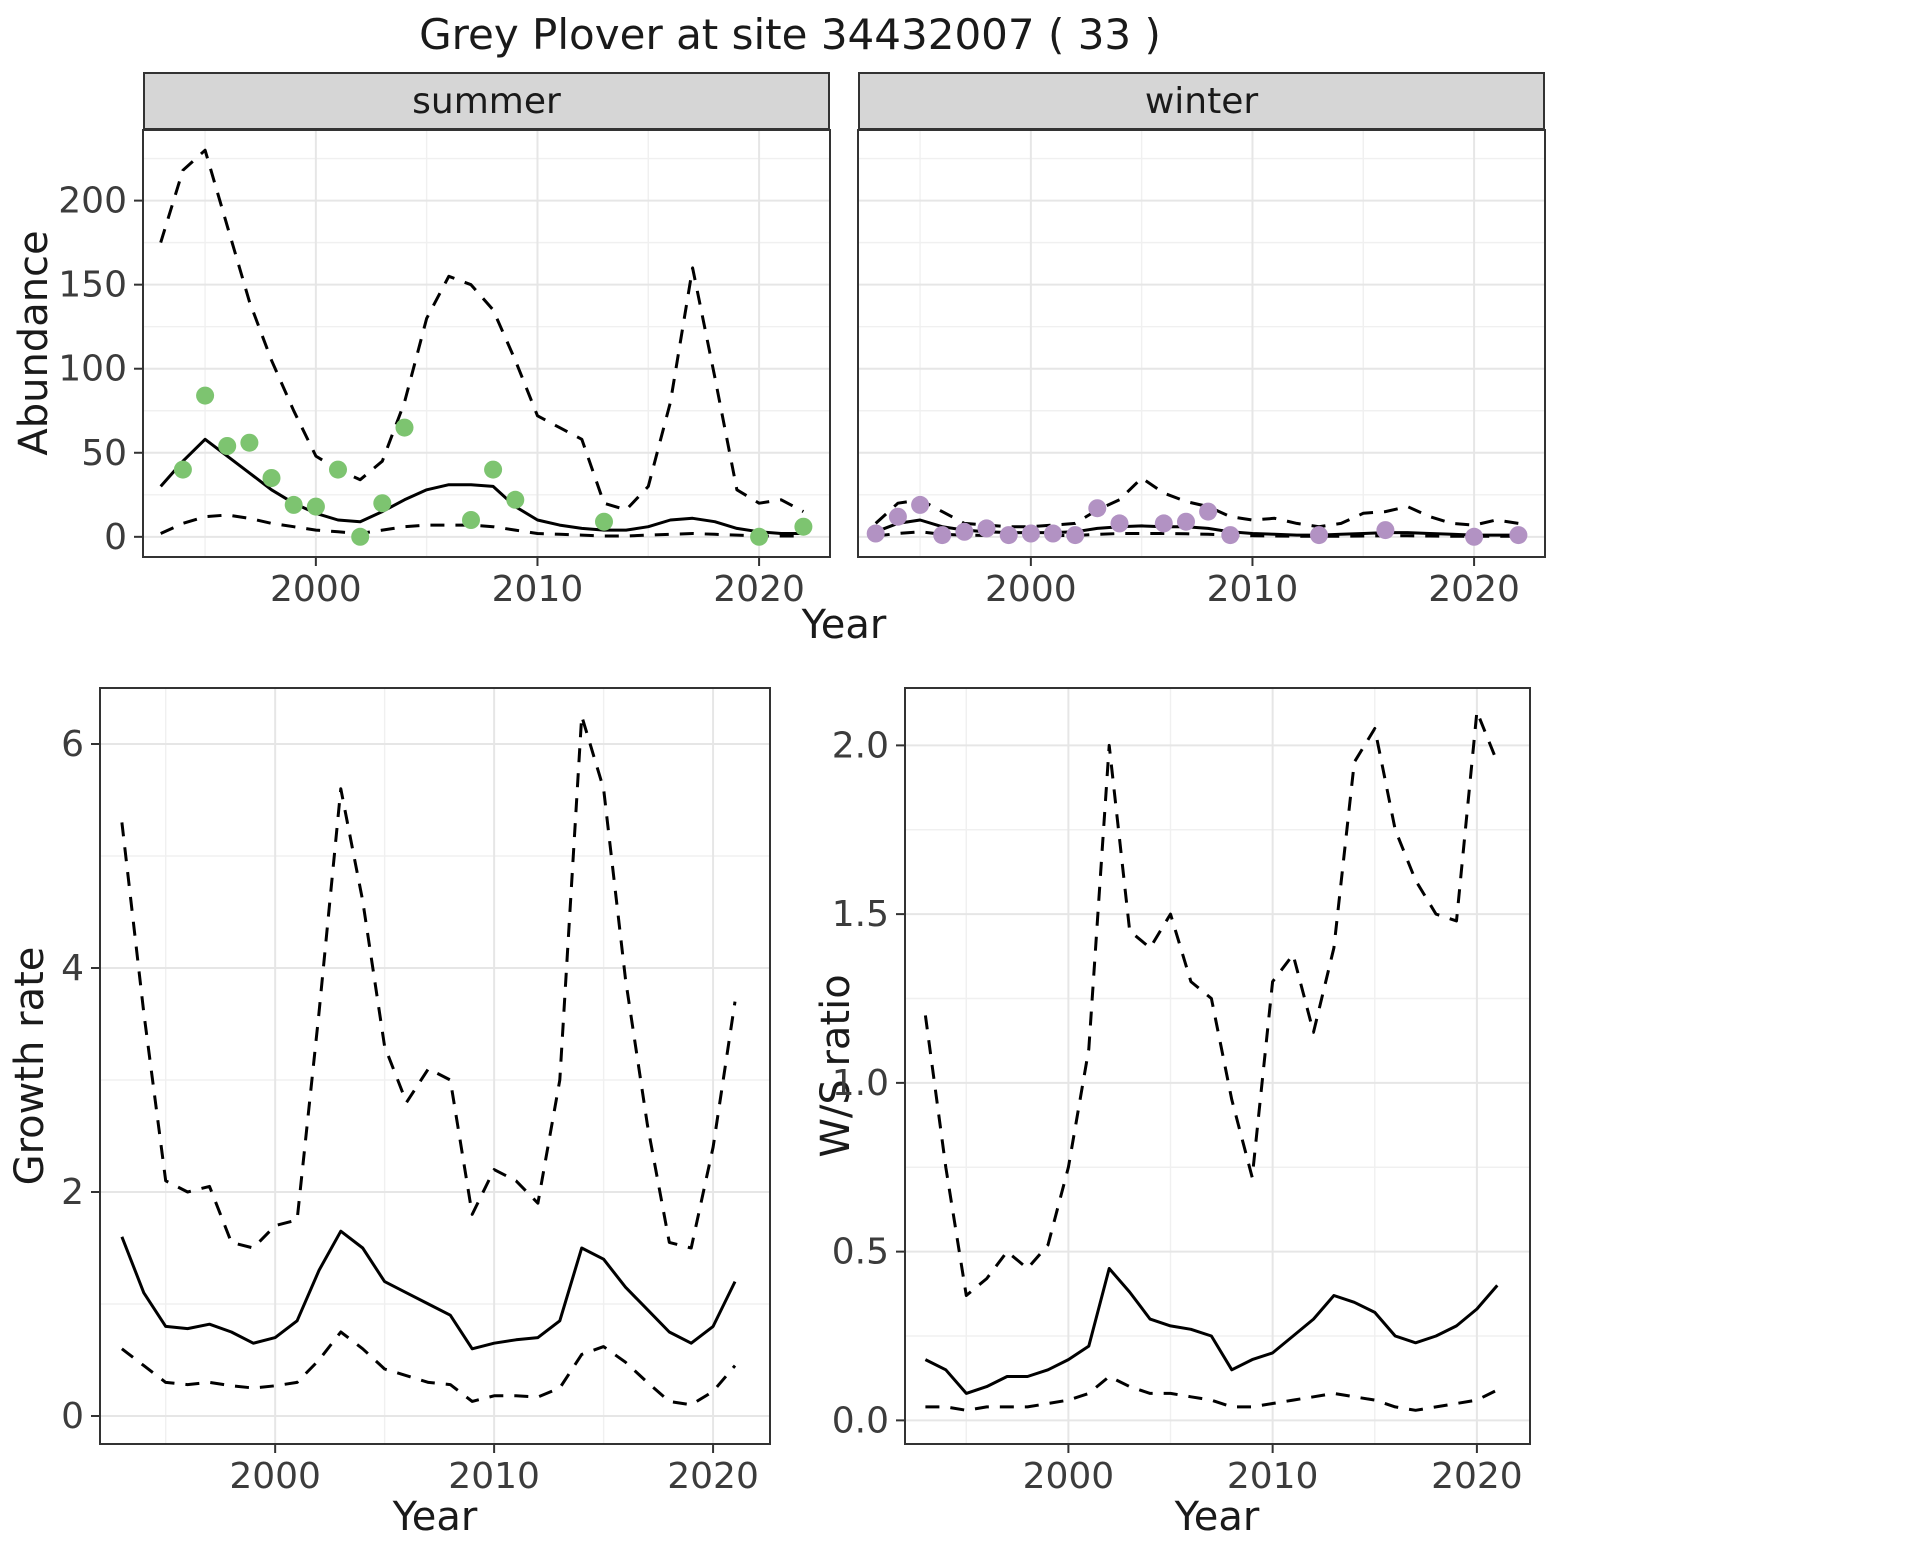 Image resolution: width=1920 pixels, height=1560 pixels. I want to click on chart-title: Grey Plover at site 34432007 ( 33 ), so click(790, 34).